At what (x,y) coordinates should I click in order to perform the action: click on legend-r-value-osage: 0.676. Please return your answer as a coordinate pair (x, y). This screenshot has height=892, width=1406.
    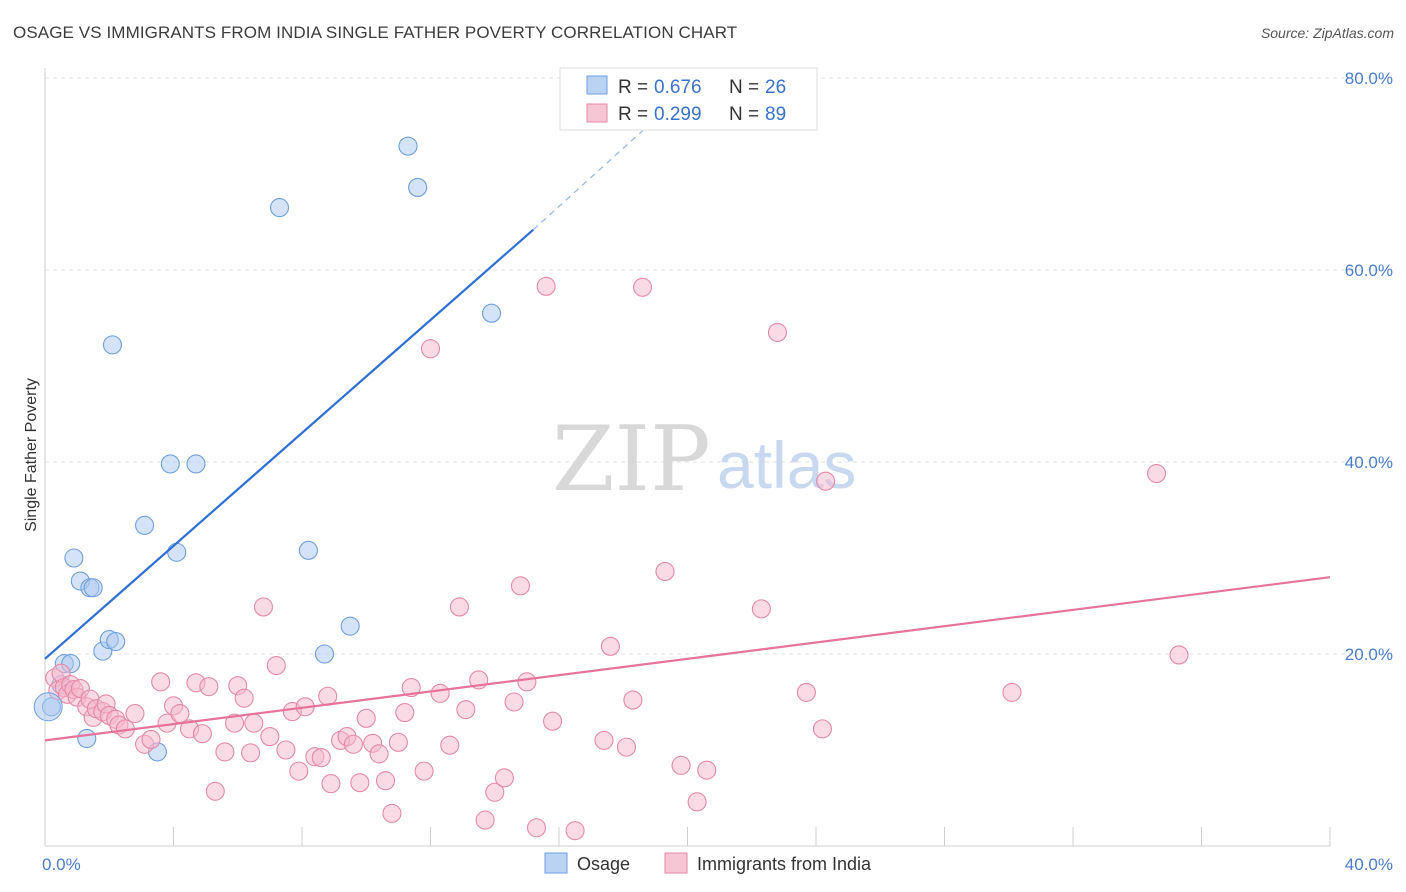
    Looking at the image, I should click on (678, 87).